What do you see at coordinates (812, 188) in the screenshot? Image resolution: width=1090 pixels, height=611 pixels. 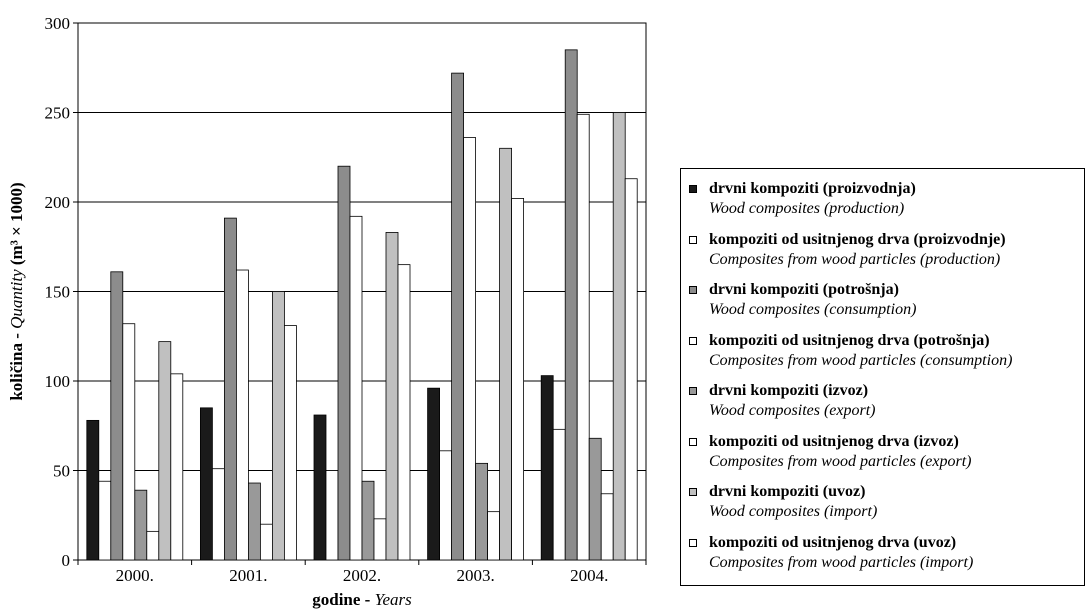 I see `legend-label: drvni kompoziti (proizvodnja)` at bounding box center [812, 188].